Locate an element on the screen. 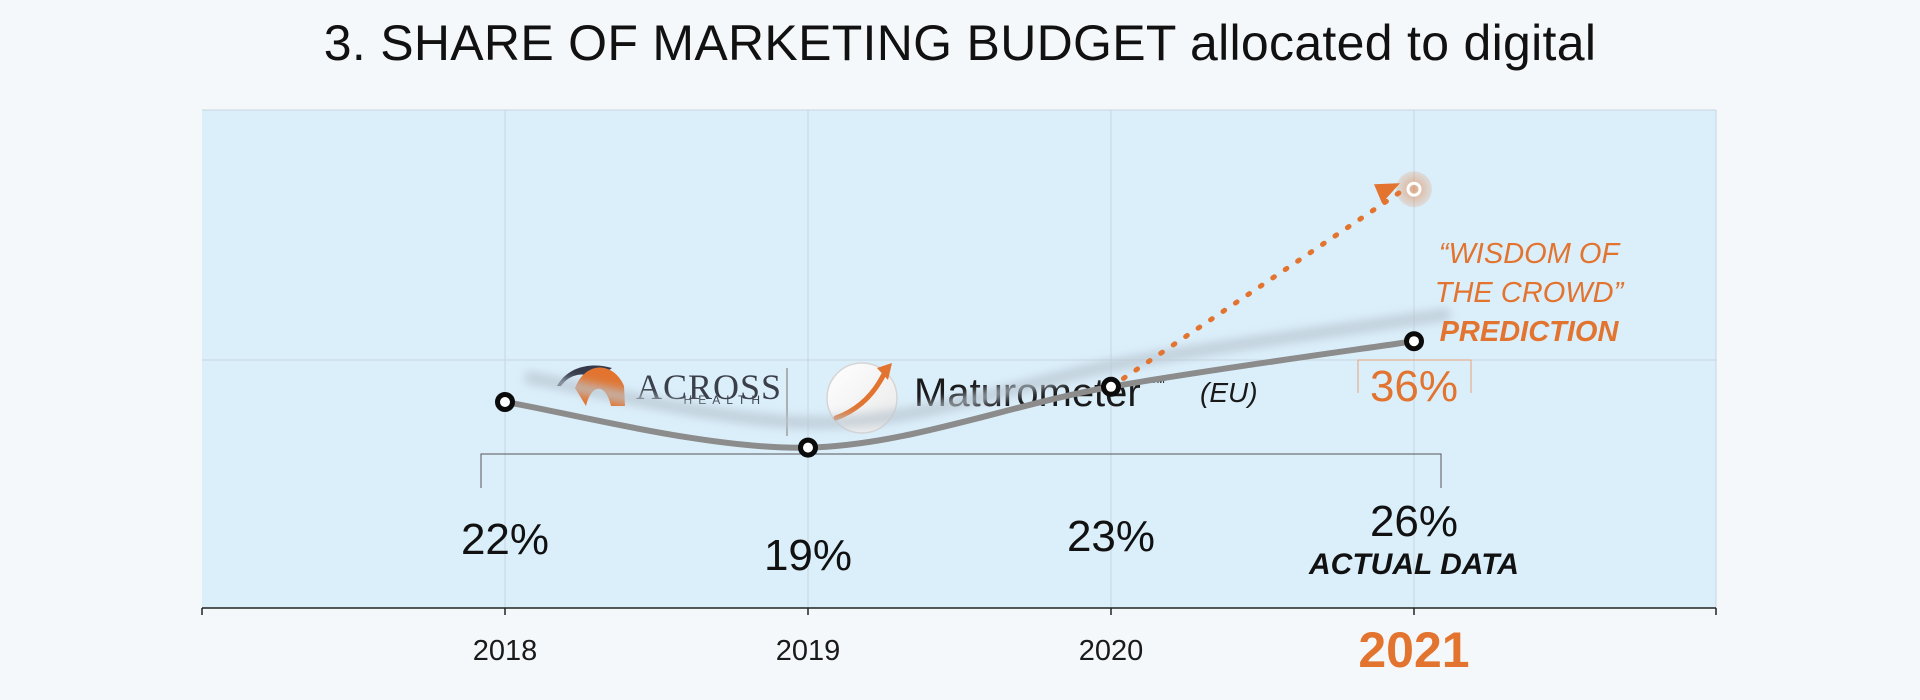 The height and width of the screenshot is (700, 1920). x-axis is located at coordinates (959, 611).